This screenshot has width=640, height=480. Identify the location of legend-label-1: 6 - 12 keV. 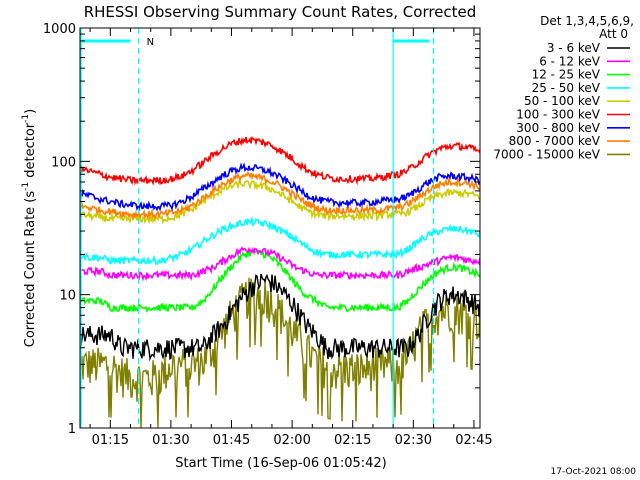
(570, 61).